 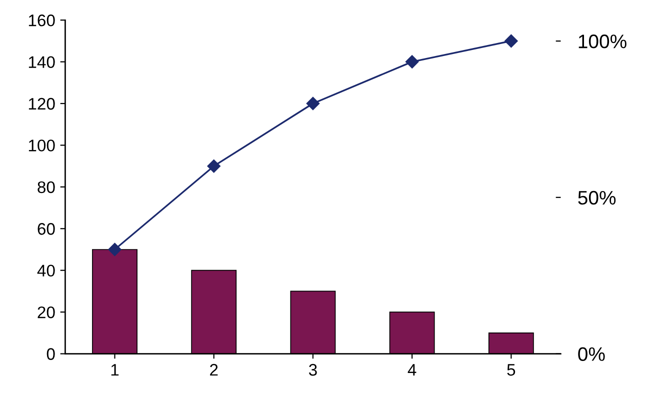 I want to click on y-tick-label: 120, so click(x=41, y=104).